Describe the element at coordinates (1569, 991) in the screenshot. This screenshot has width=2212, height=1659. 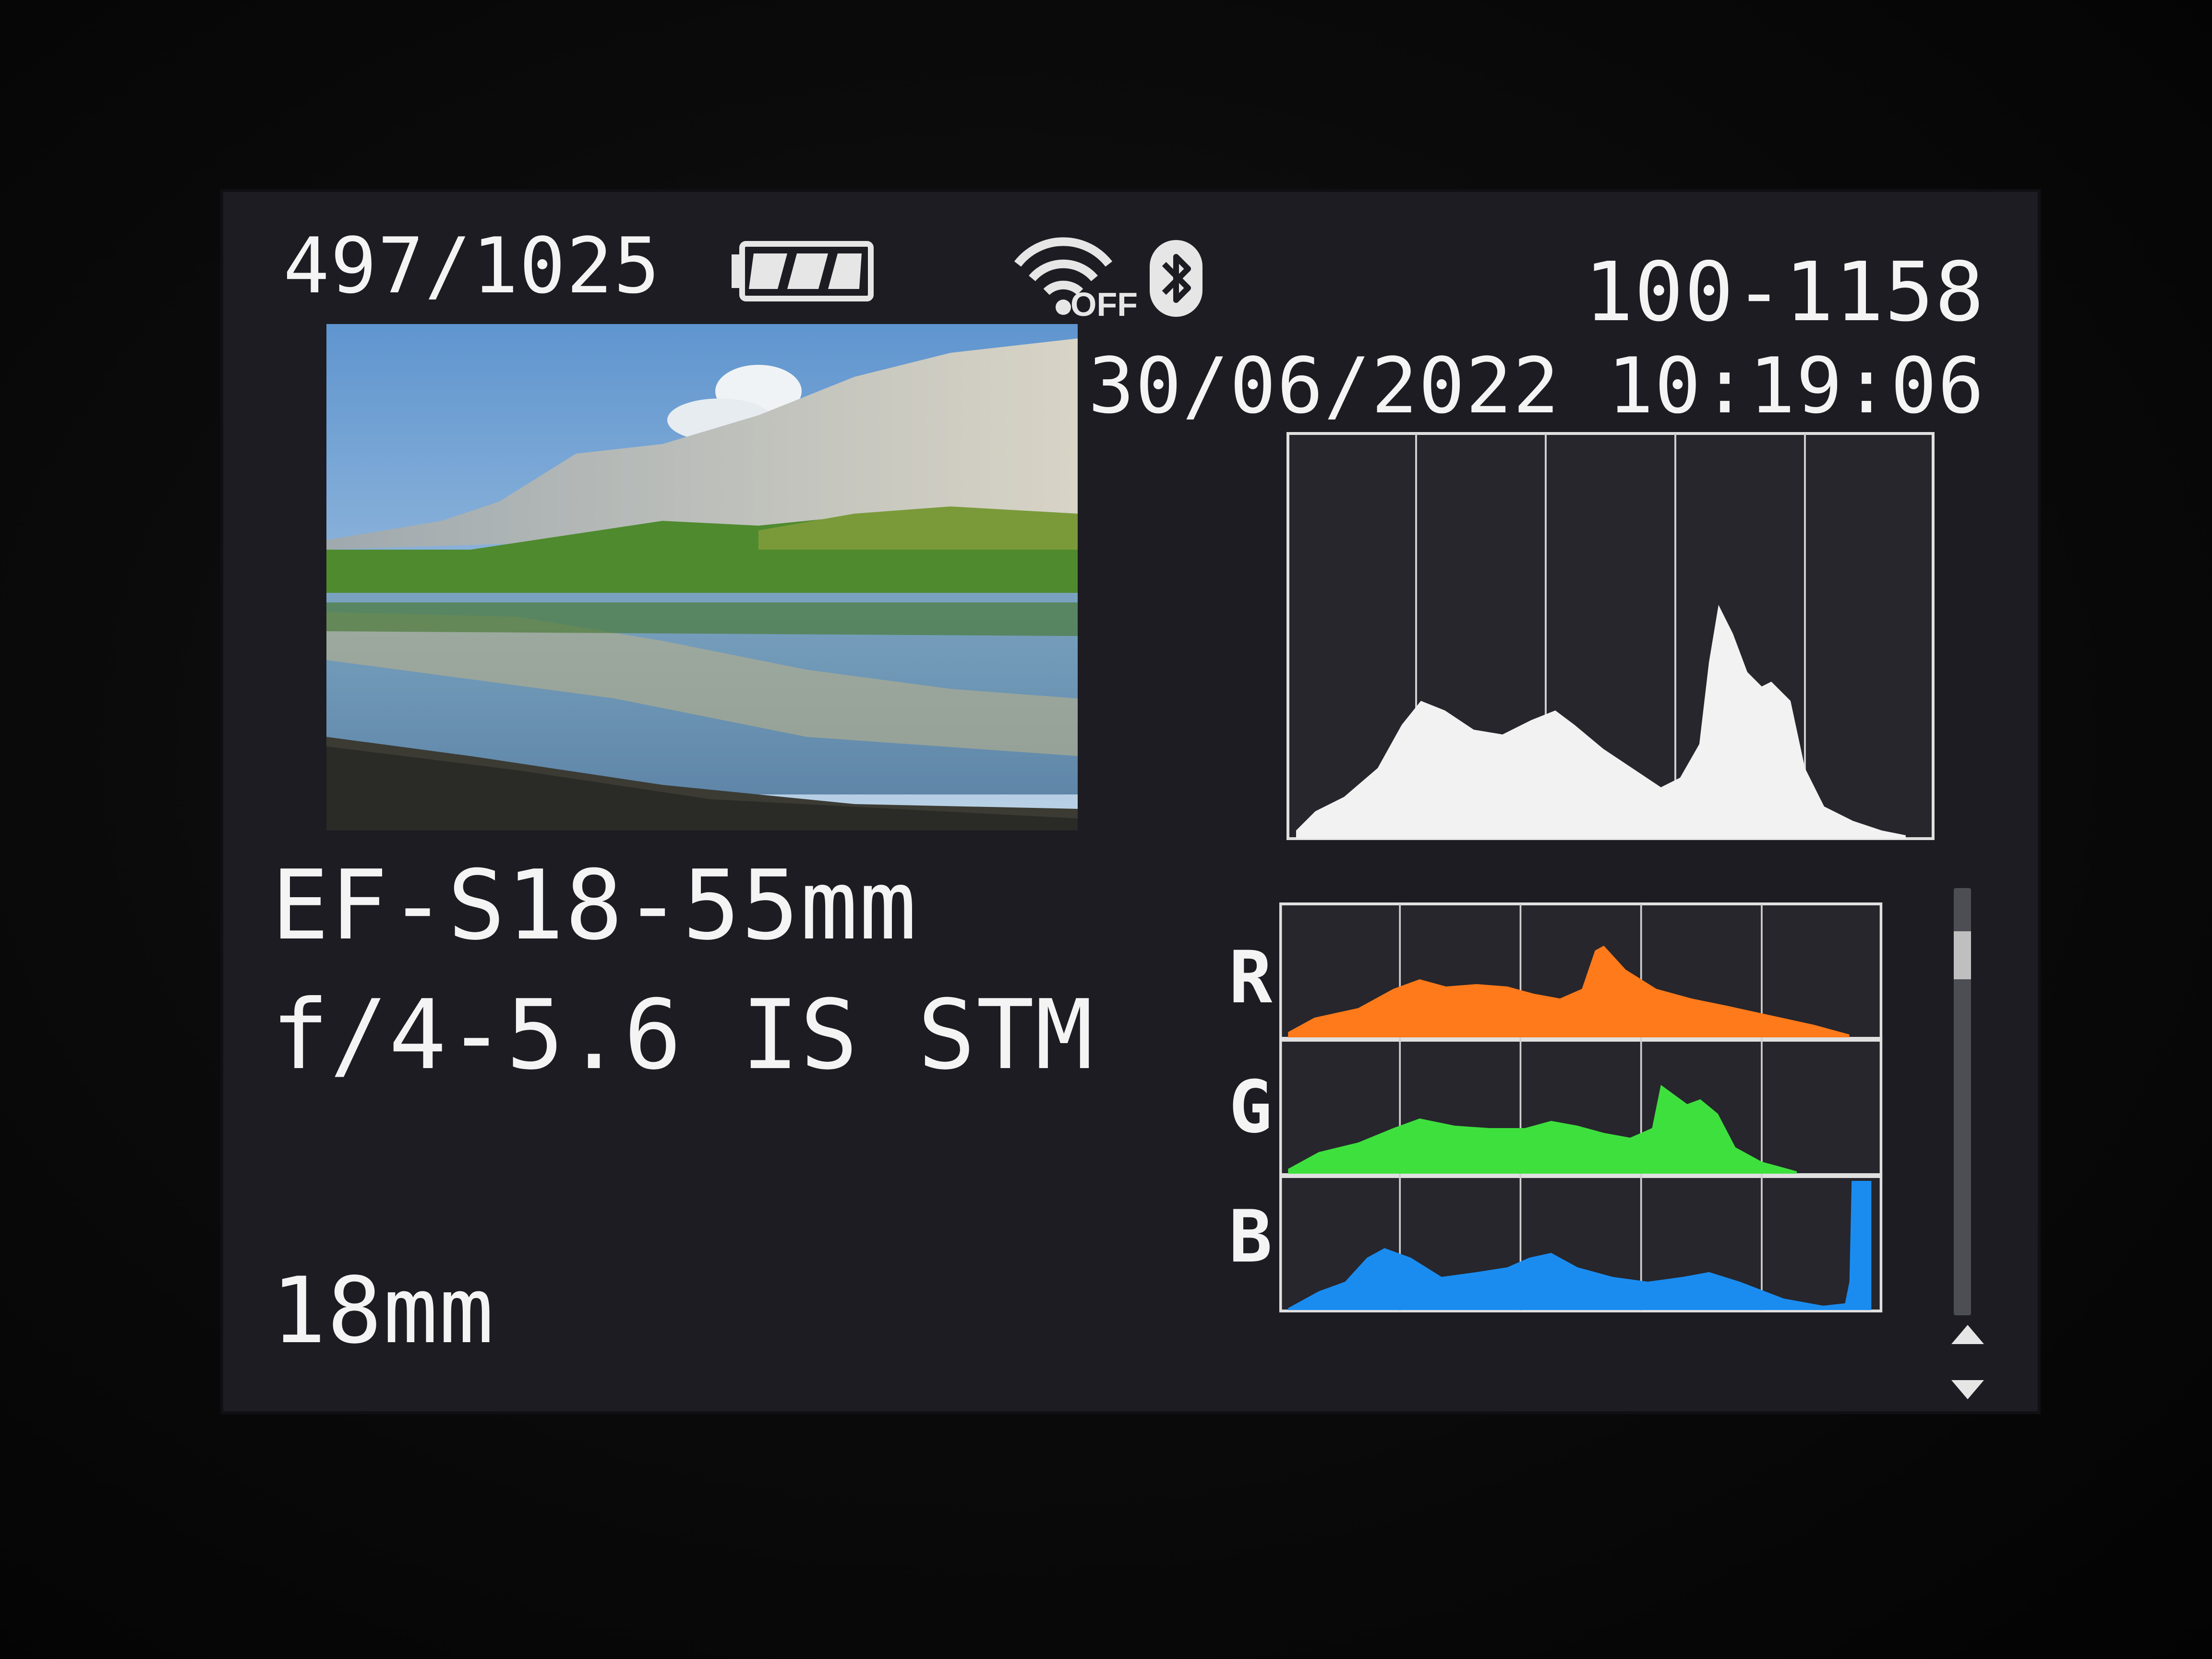
I see `r-histogram-curve` at that location.